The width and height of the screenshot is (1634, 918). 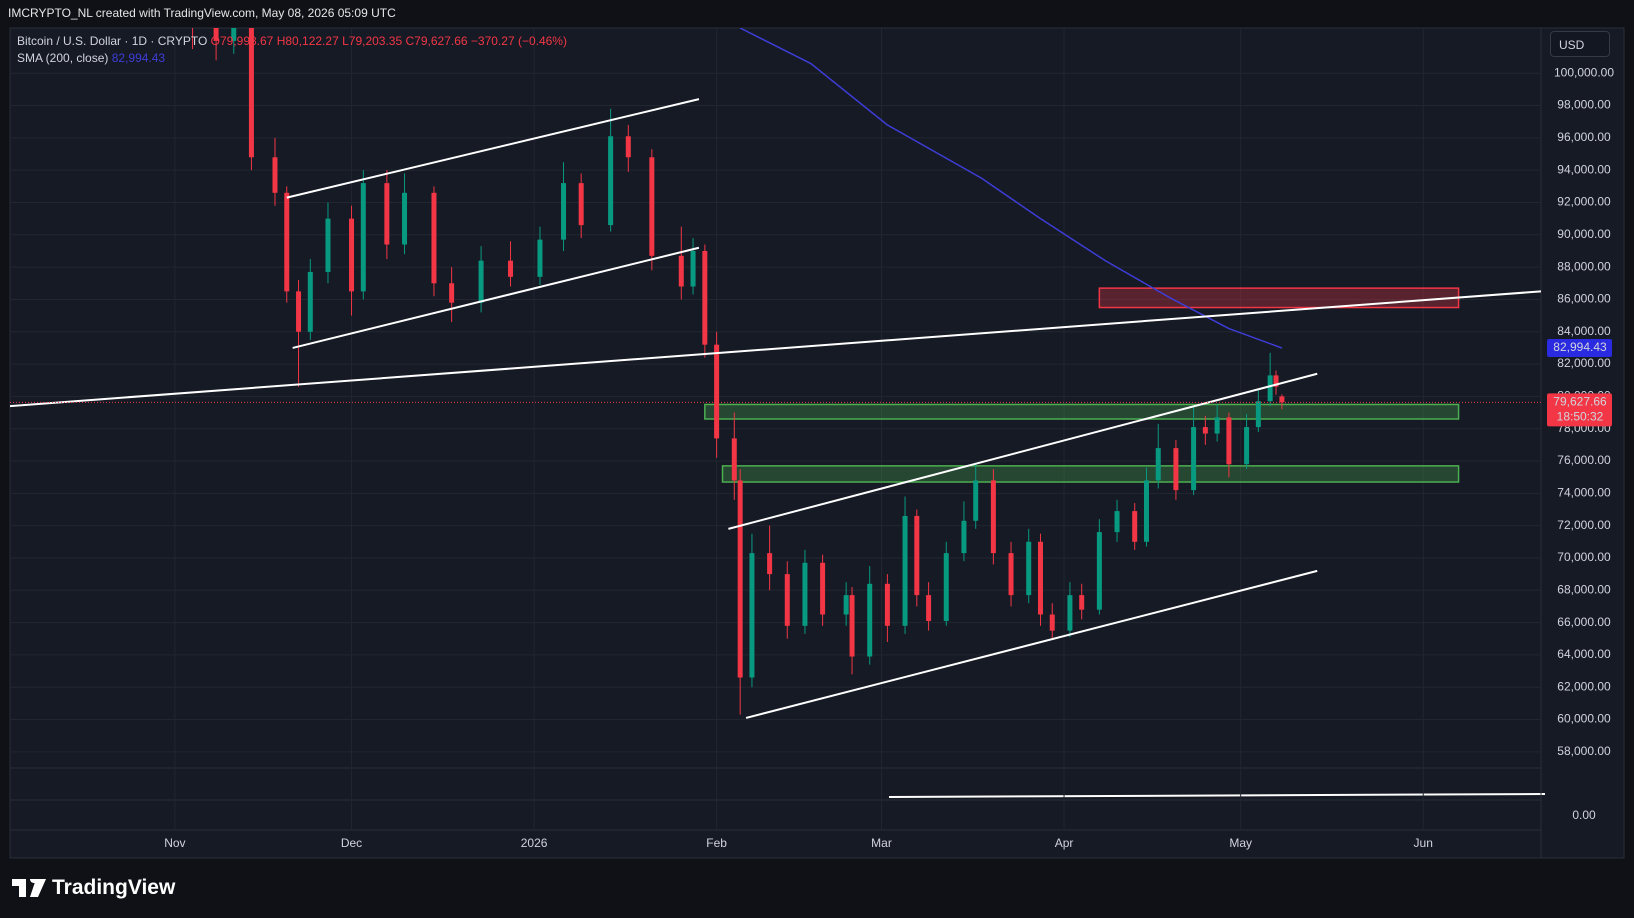 What do you see at coordinates (518, 41) in the screenshot?
I see `ohlc-change: −370.27 (−0.46%)` at bounding box center [518, 41].